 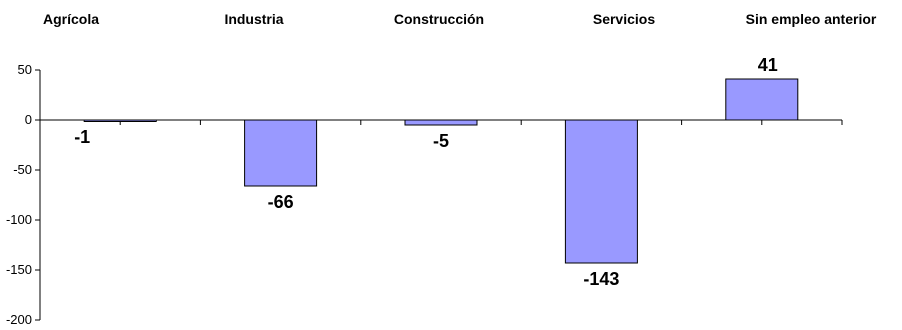 What do you see at coordinates (253, 19) in the screenshot?
I see `category-label-industria: Industria` at bounding box center [253, 19].